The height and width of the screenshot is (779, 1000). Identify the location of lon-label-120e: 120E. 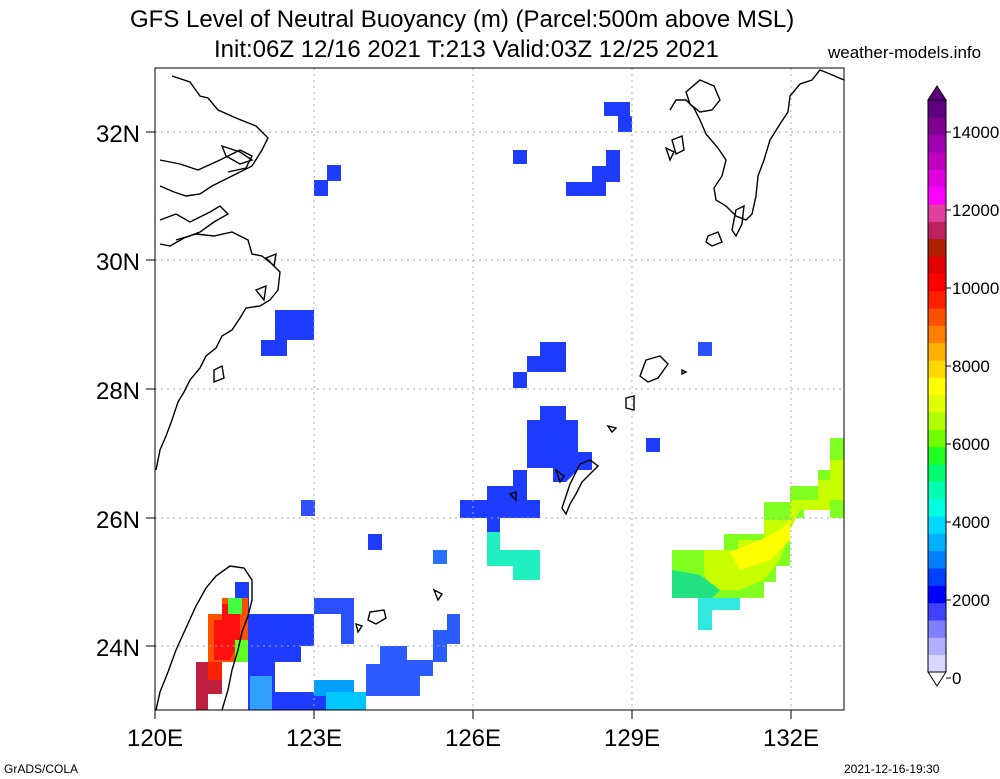
(155, 738).